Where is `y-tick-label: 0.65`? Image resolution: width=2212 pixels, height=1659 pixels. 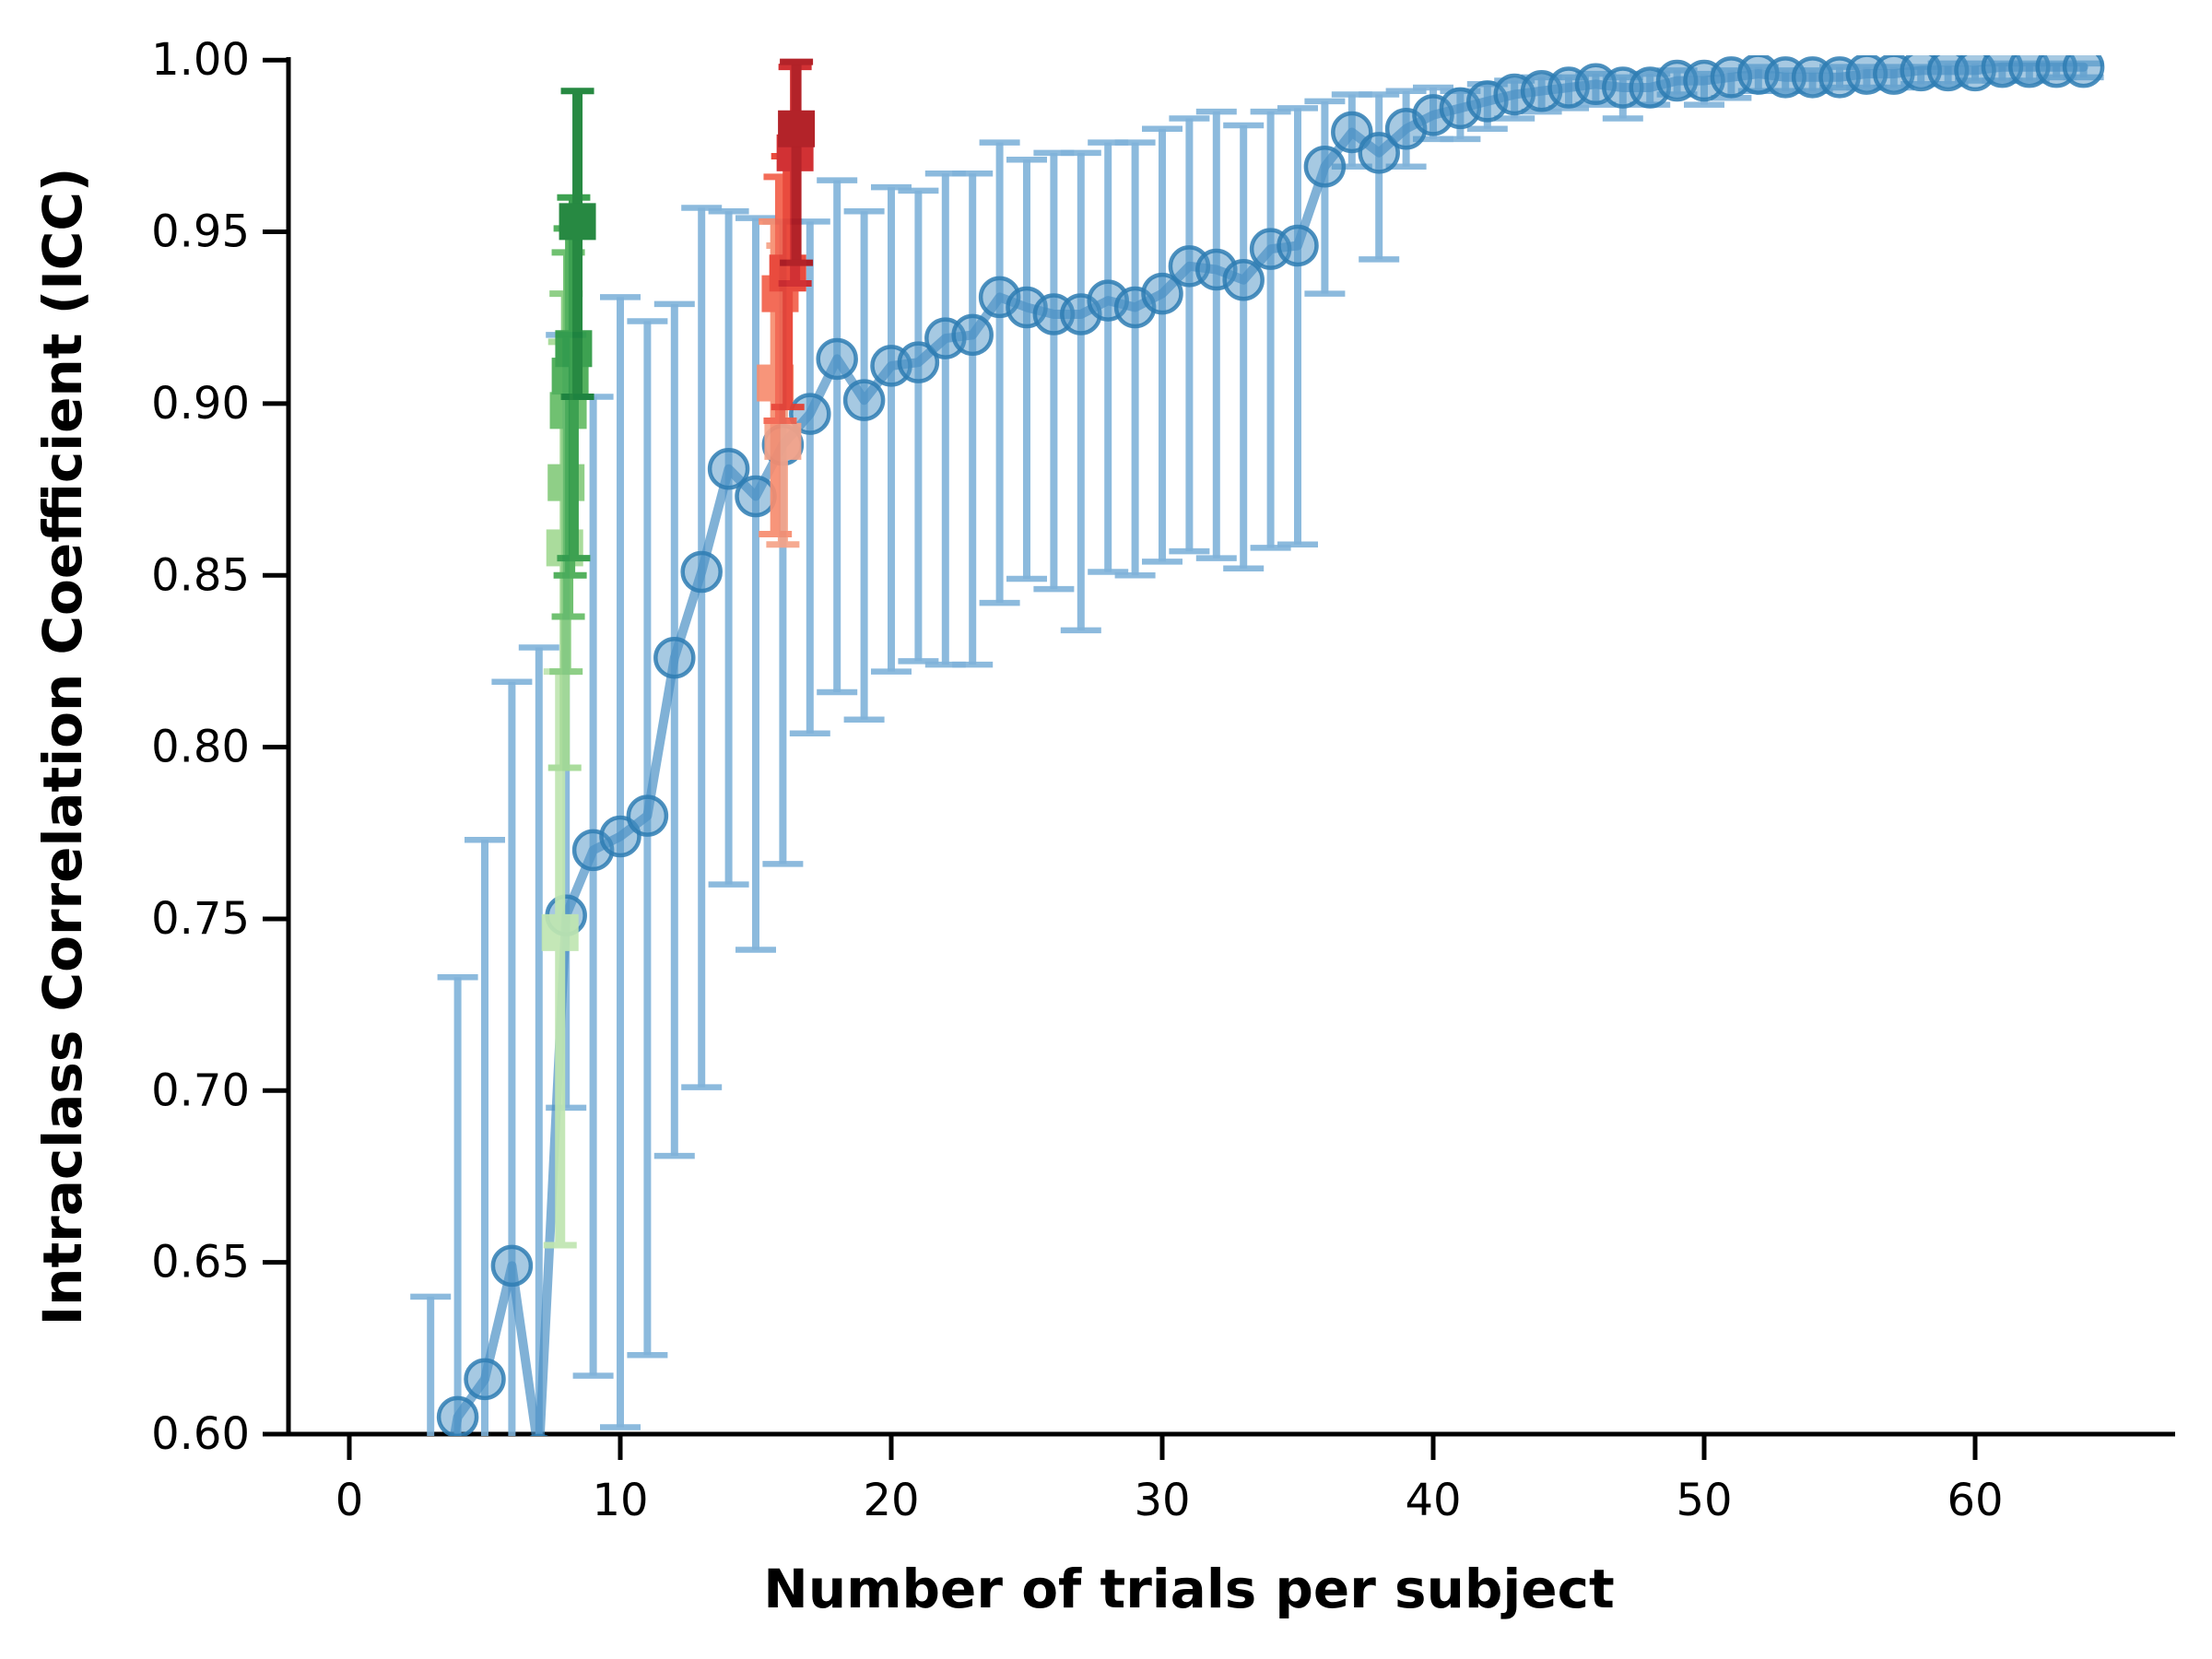
y-tick-label: 0.65 is located at coordinates (200, 1262).